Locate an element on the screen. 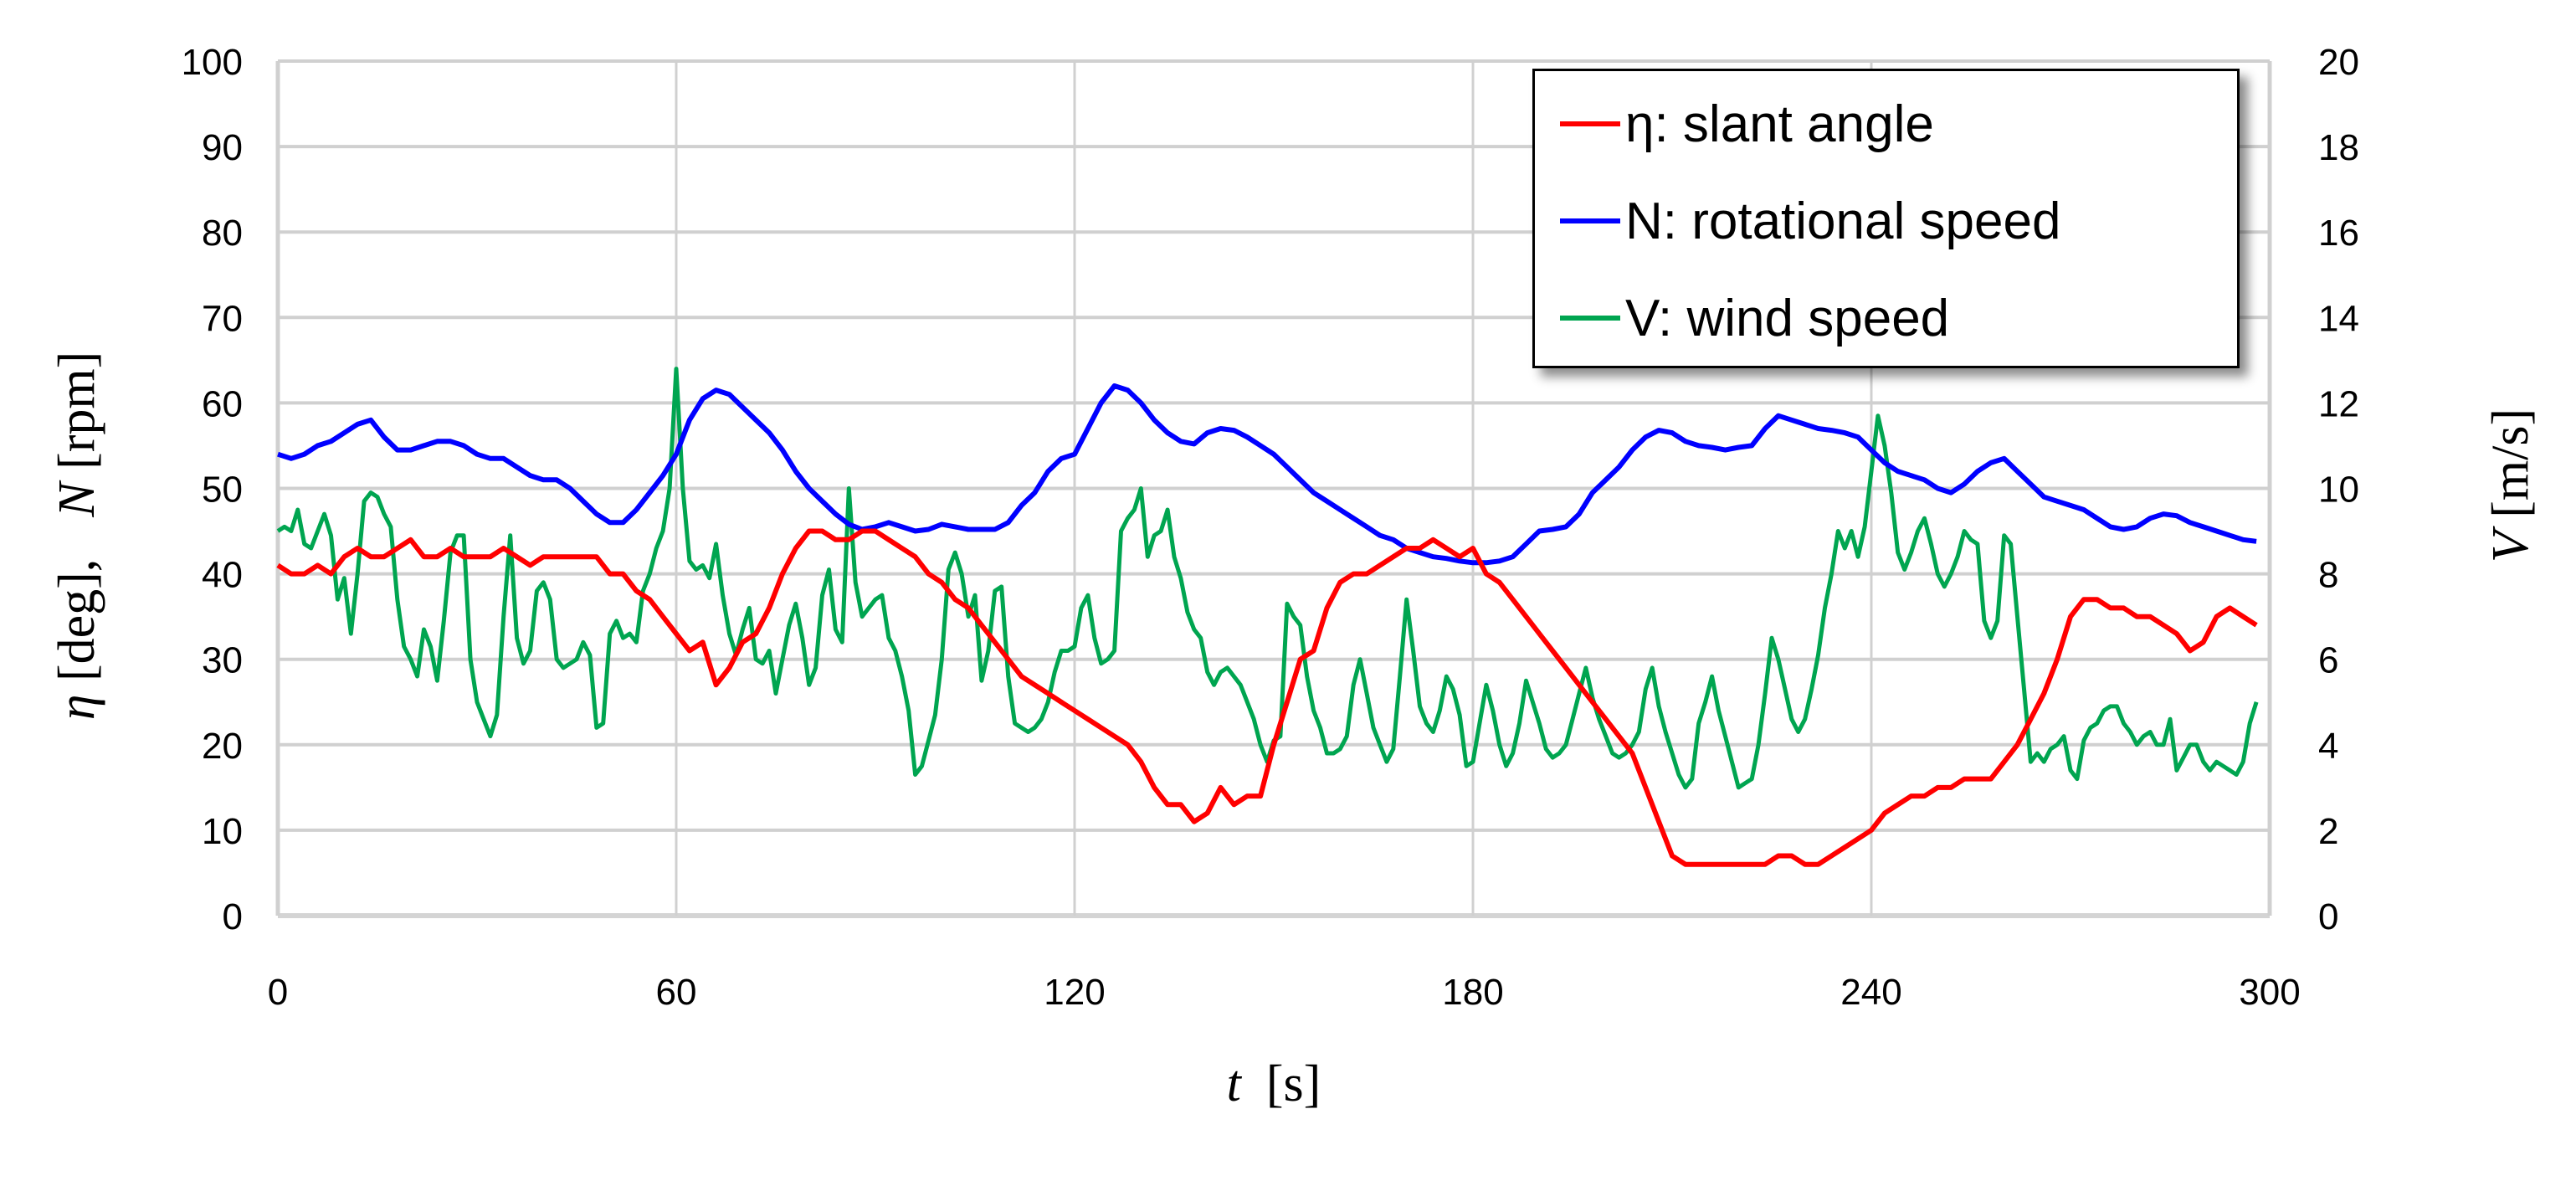 Image resolution: width=2576 pixels, height=1181 pixels. y-tick-label-right: 0 is located at coordinates (2328, 916).